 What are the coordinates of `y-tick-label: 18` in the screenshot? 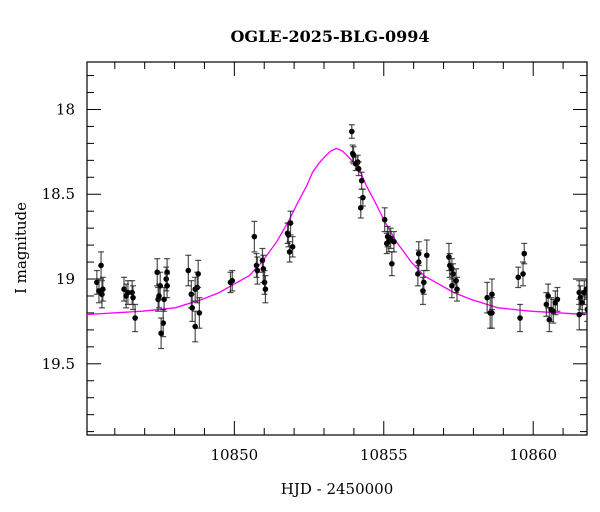 It's located at (65, 109).